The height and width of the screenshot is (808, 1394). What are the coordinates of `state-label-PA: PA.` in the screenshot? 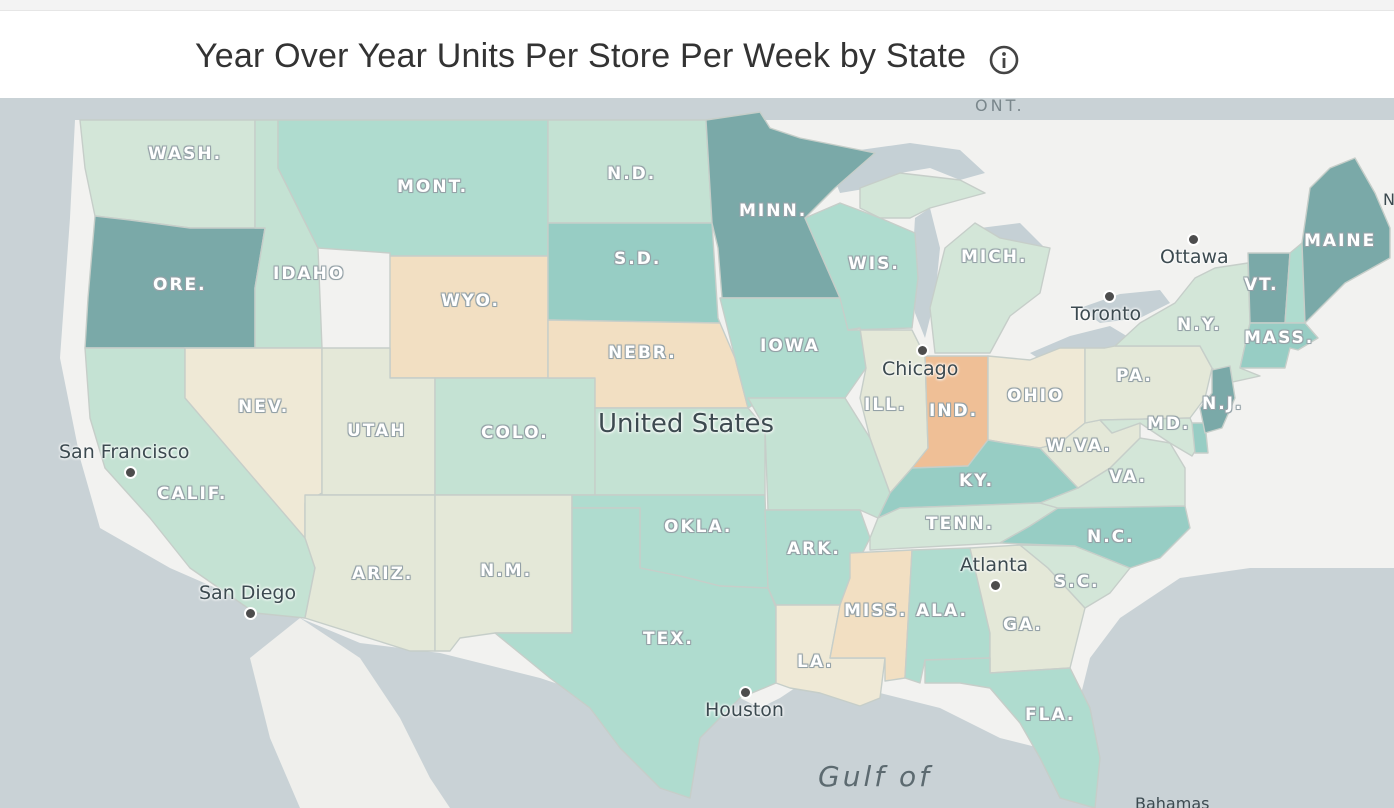 It's located at (1134, 376).